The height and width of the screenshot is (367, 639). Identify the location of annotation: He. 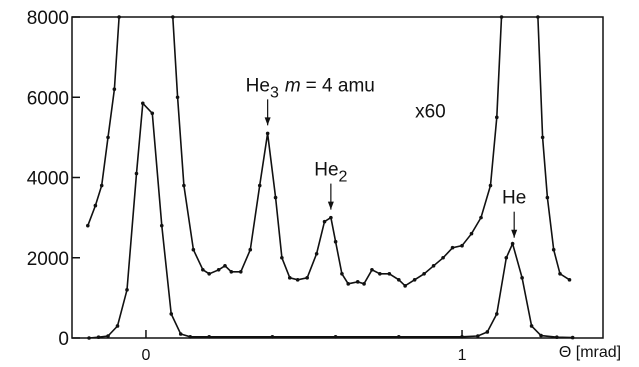
(514, 198).